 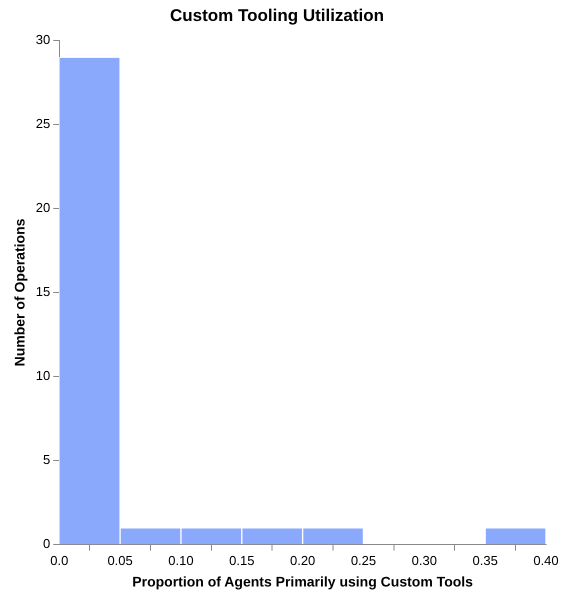 What do you see at coordinates (277, 15) in the screenshot?
I see `chart-title: Custom Tooling Utilization` at bounding box center [277, 15].